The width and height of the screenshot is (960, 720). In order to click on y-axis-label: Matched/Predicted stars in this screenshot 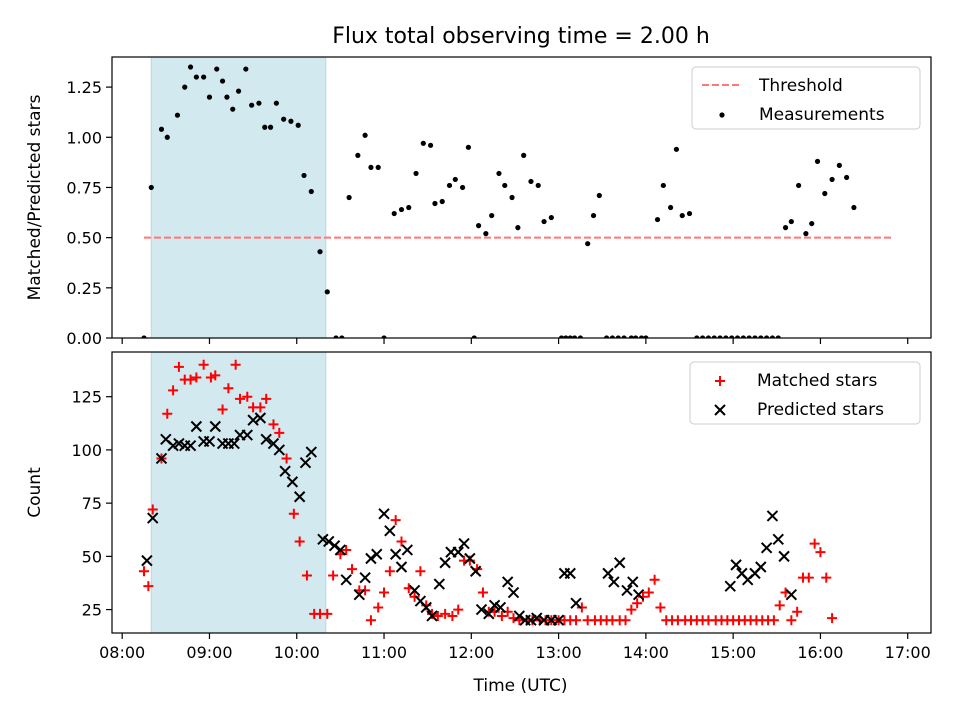, I will do `click(35, 197)`.